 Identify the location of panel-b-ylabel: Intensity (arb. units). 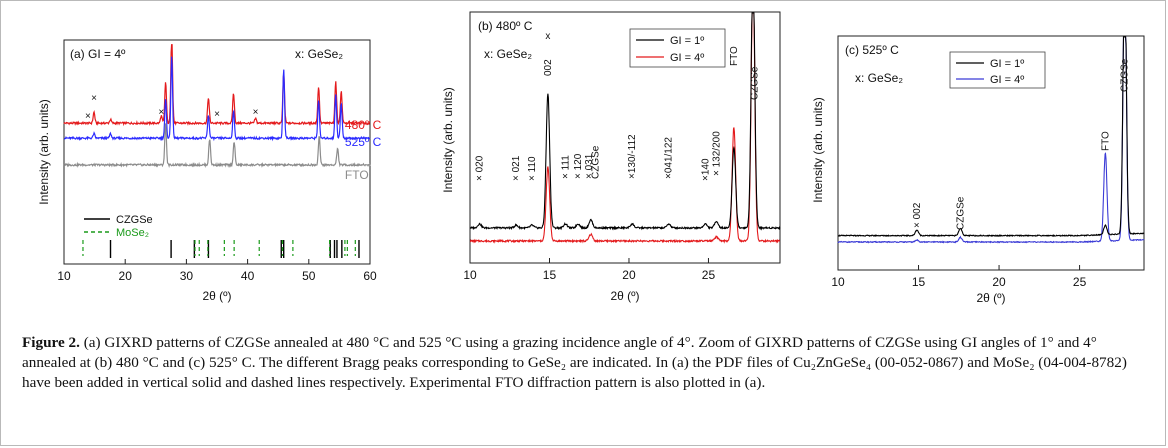
(448, 139).